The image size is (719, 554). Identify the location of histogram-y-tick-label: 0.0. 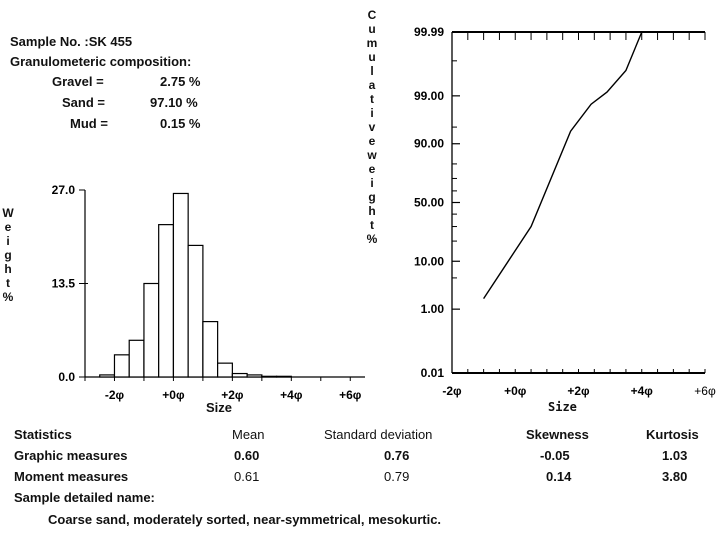
(66, 377).